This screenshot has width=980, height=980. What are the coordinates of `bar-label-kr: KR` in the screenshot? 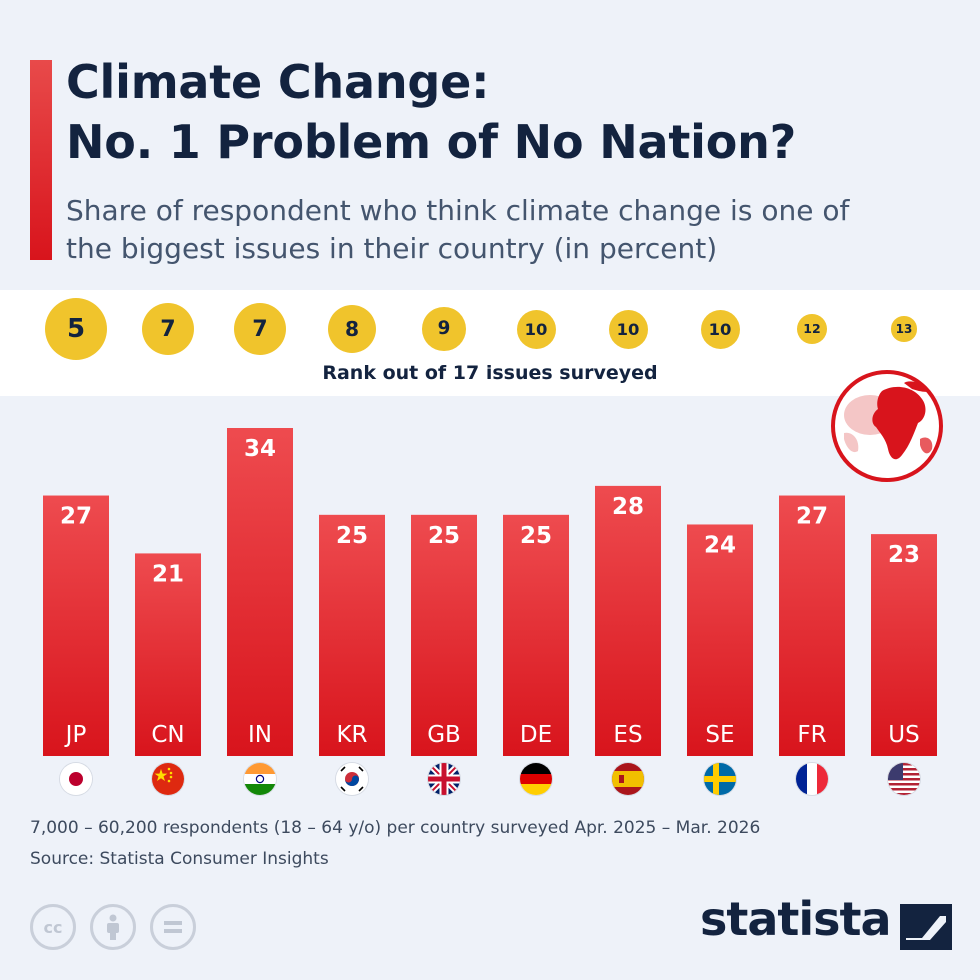 It's located at (351, 735).